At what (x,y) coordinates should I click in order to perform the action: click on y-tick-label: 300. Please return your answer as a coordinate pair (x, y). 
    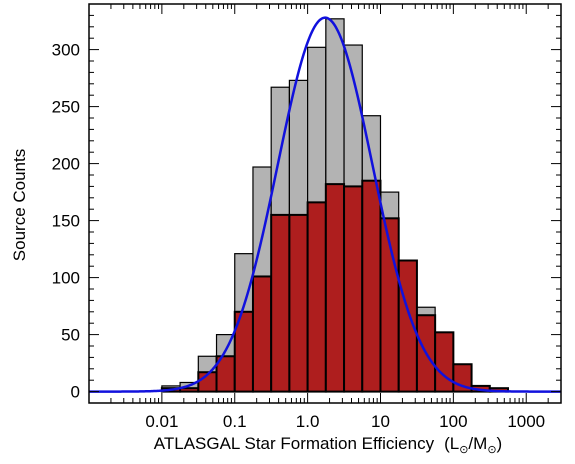
    Looking at the image, I should click on (66, 50).